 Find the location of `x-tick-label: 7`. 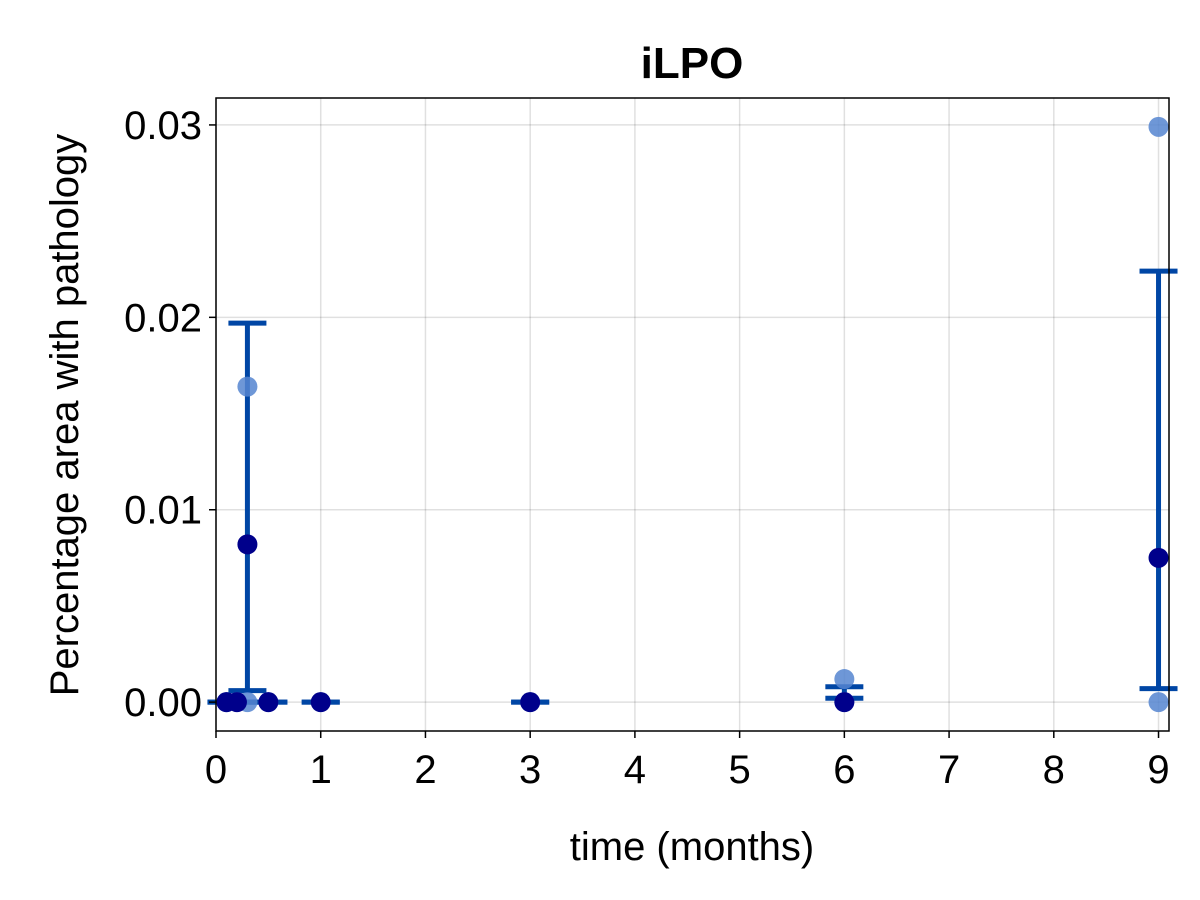

x-tick-label: 7 is located at coordinates (949, 770).